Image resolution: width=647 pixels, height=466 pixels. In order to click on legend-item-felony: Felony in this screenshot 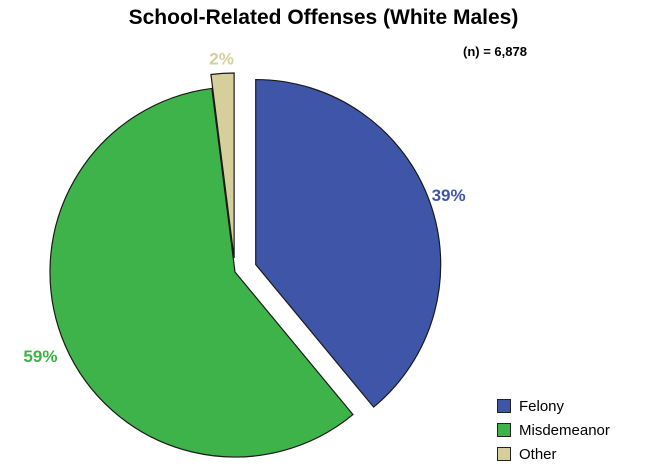, I will do `click(553, 406)`.